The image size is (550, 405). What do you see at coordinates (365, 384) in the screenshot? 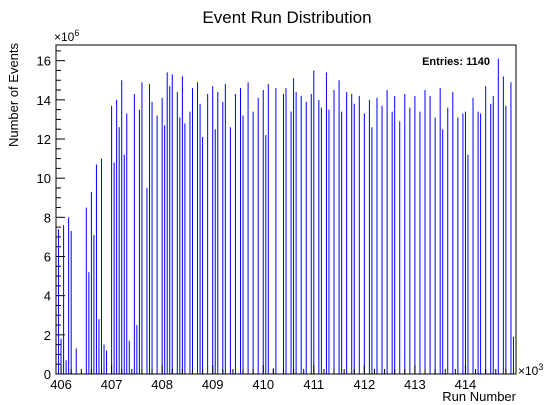
I see `x-tick-label: 412` at bounding box center [365, 384].